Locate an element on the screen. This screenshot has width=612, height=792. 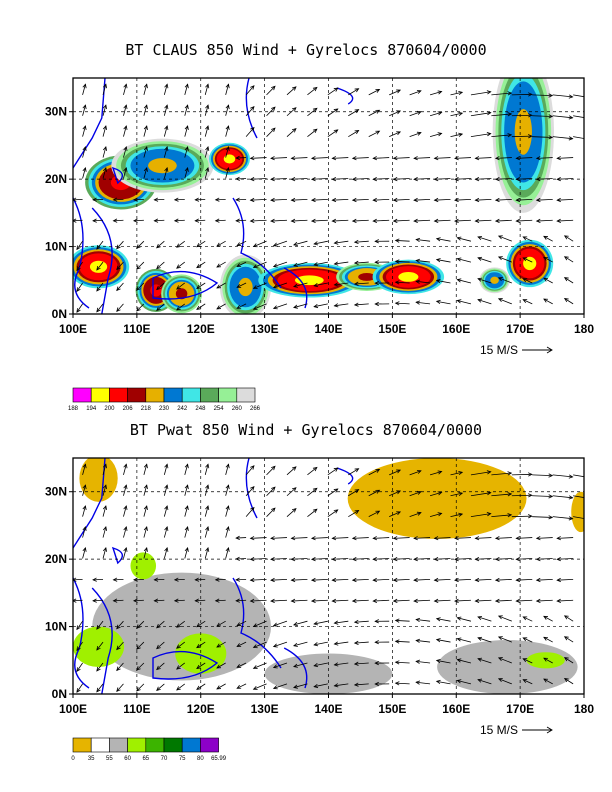
contour-core is located at coordinates (229, 159).